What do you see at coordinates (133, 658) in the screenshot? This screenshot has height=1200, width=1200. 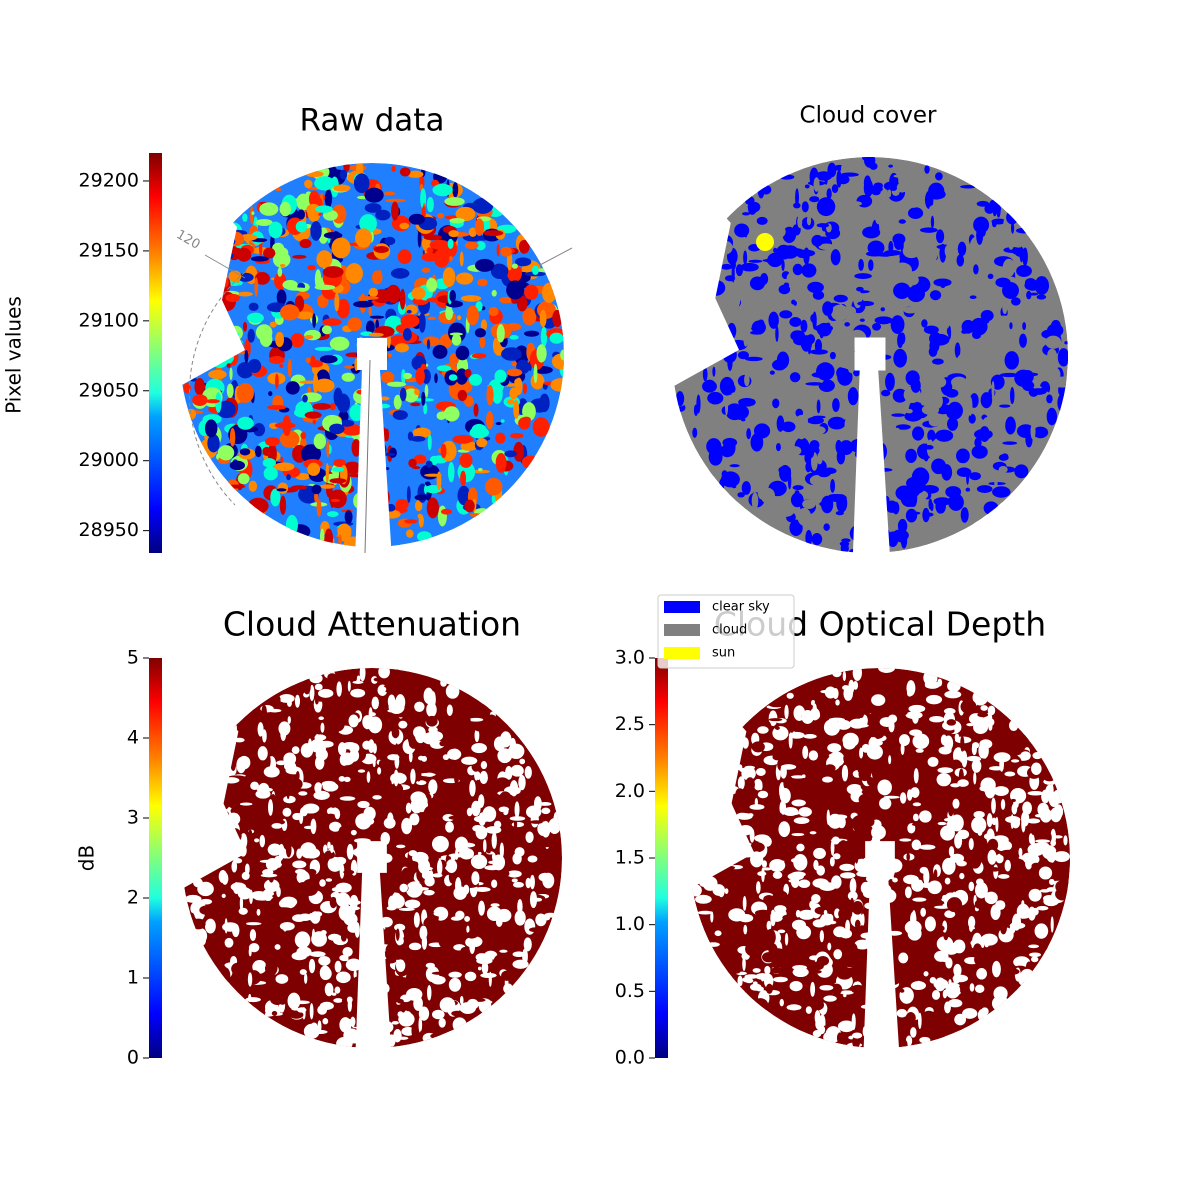 I see `colorbar-tick-label: 5` at bounding box center [133, 658].